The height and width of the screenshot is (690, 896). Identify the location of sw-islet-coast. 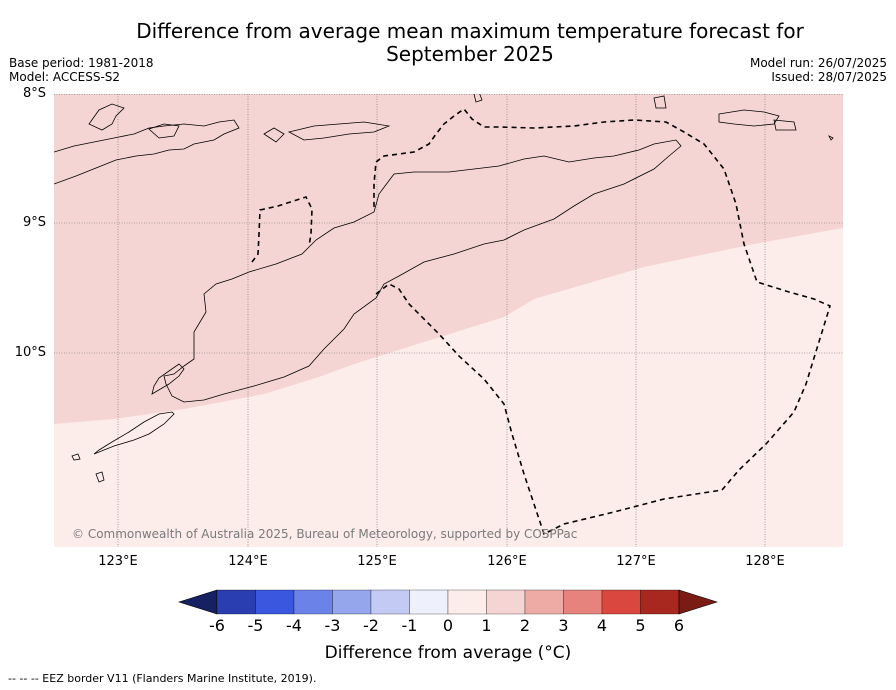
(100, 477).